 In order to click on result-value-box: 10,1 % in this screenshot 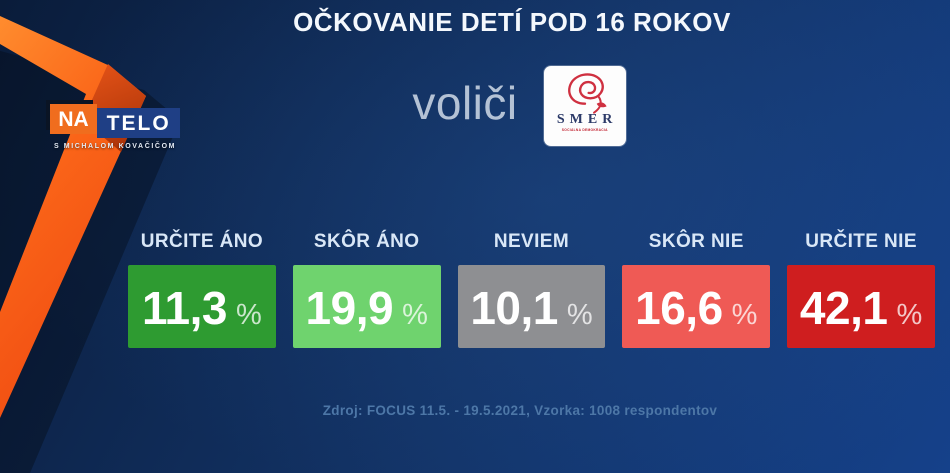, I will do `click(531, 306)`.